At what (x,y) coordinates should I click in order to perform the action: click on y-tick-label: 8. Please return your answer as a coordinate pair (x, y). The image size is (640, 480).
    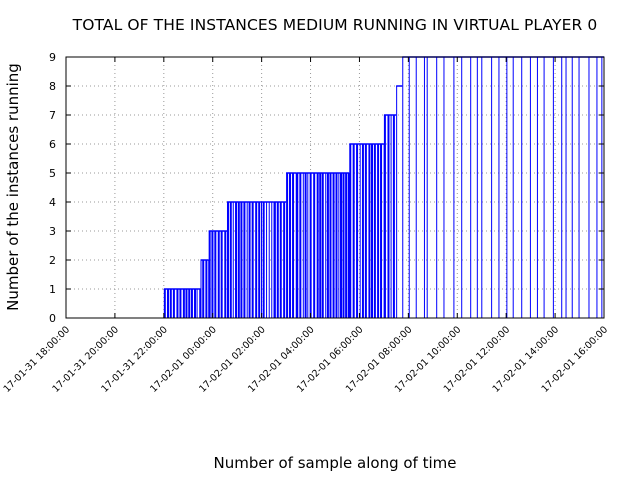
    Looking at the image, I should click on (52, 86).